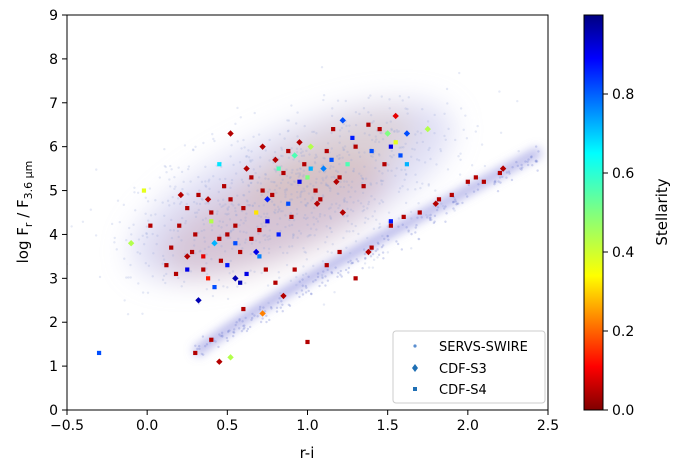 The width and height of the screenshot is (694, 463). I want to click on y-tick-label: 4, so click(53, 235).